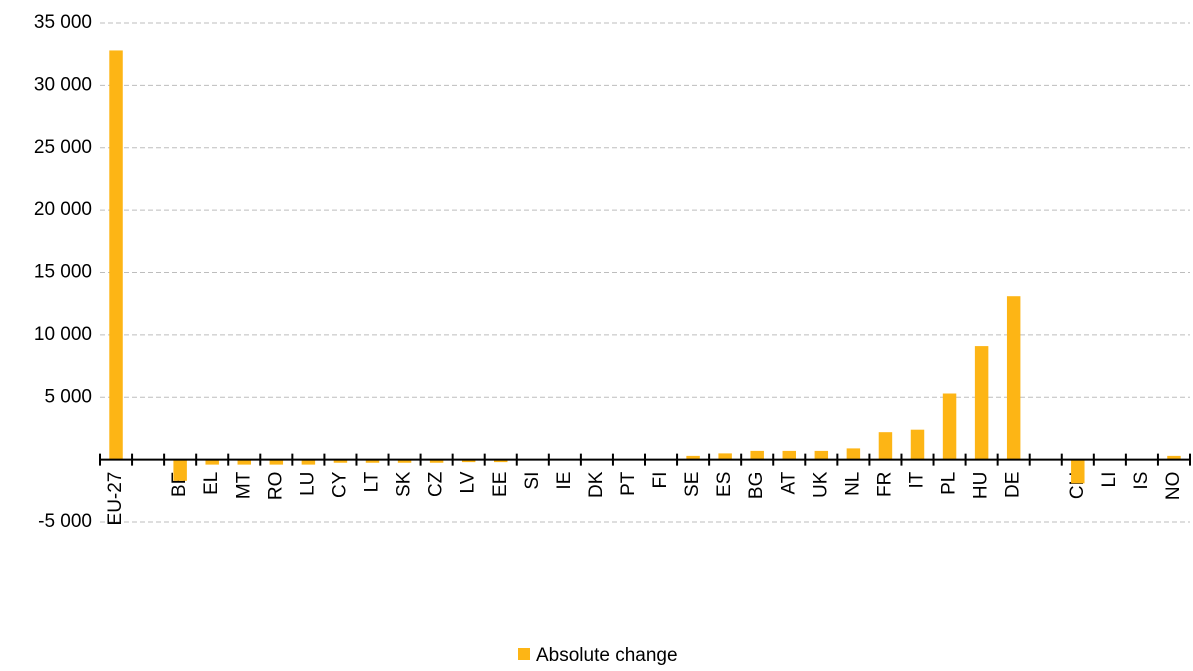 This screenshot has width=1193, height=671. I want to click on y-tick-label: -5 000, so click(65, 521).